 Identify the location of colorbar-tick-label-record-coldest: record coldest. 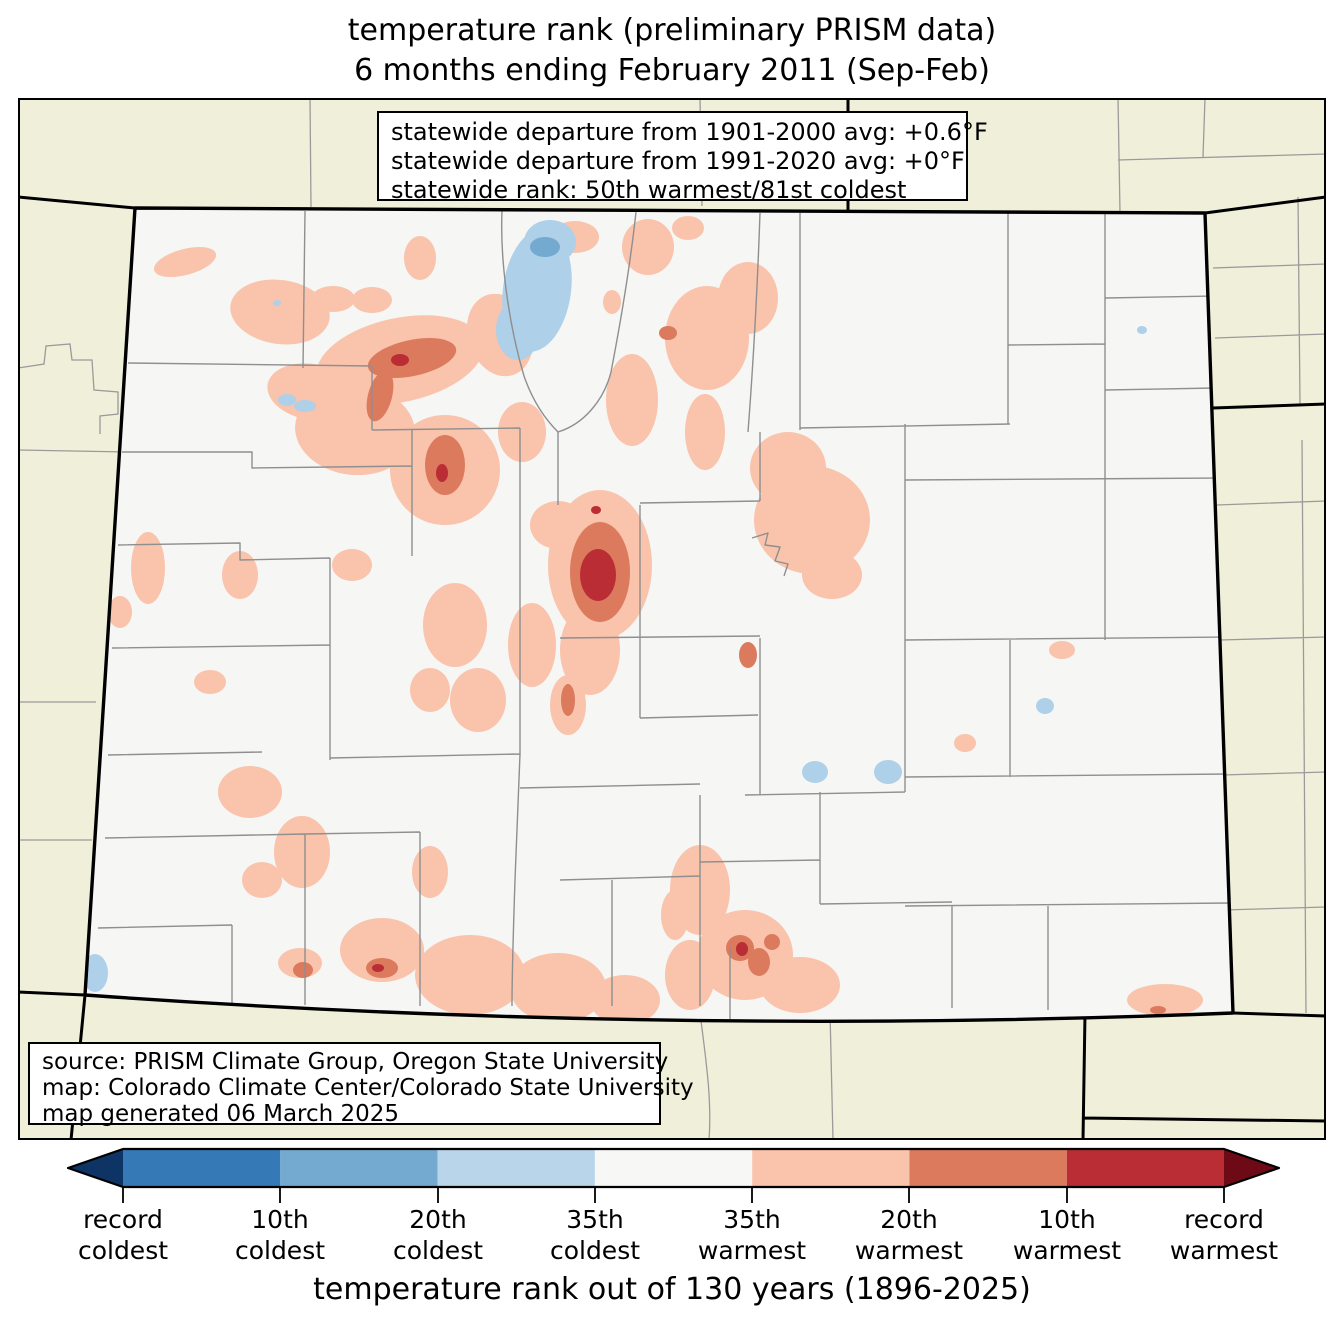
(123, 1235).